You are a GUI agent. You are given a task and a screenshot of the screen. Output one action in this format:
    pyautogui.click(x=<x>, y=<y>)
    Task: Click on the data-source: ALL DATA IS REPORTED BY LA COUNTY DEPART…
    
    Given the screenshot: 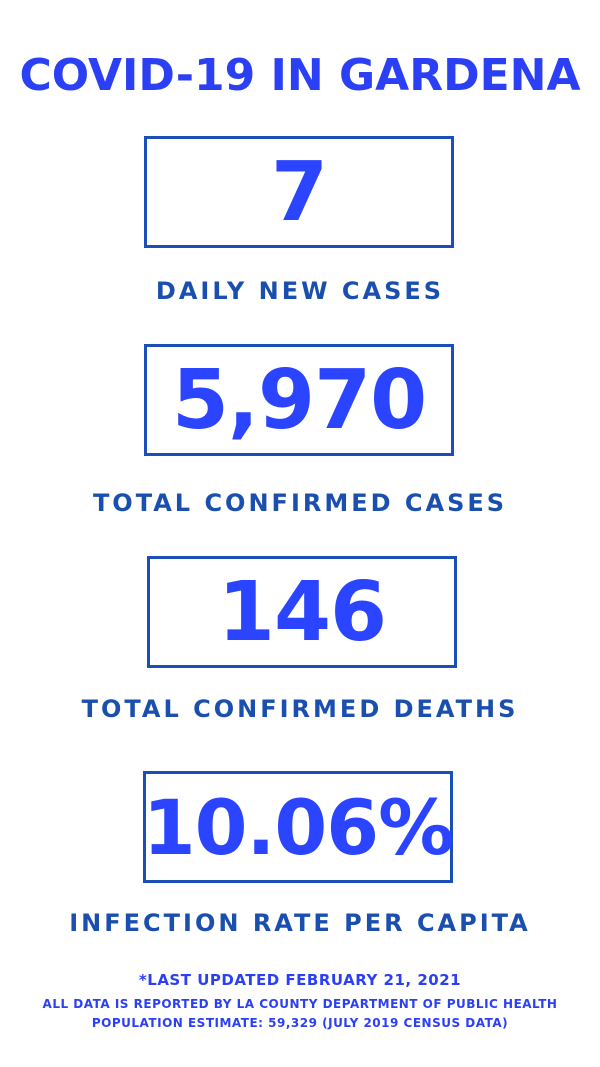 What is the action you would take?
    pyautogui.click(x=300, y=1004)
    